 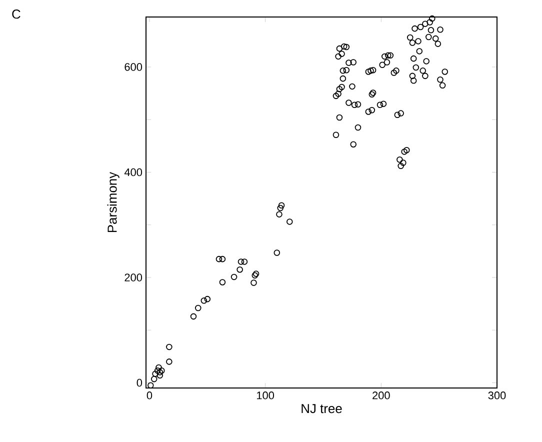 I want to click on y-tick-label: 0, so click(x=139, y=382).